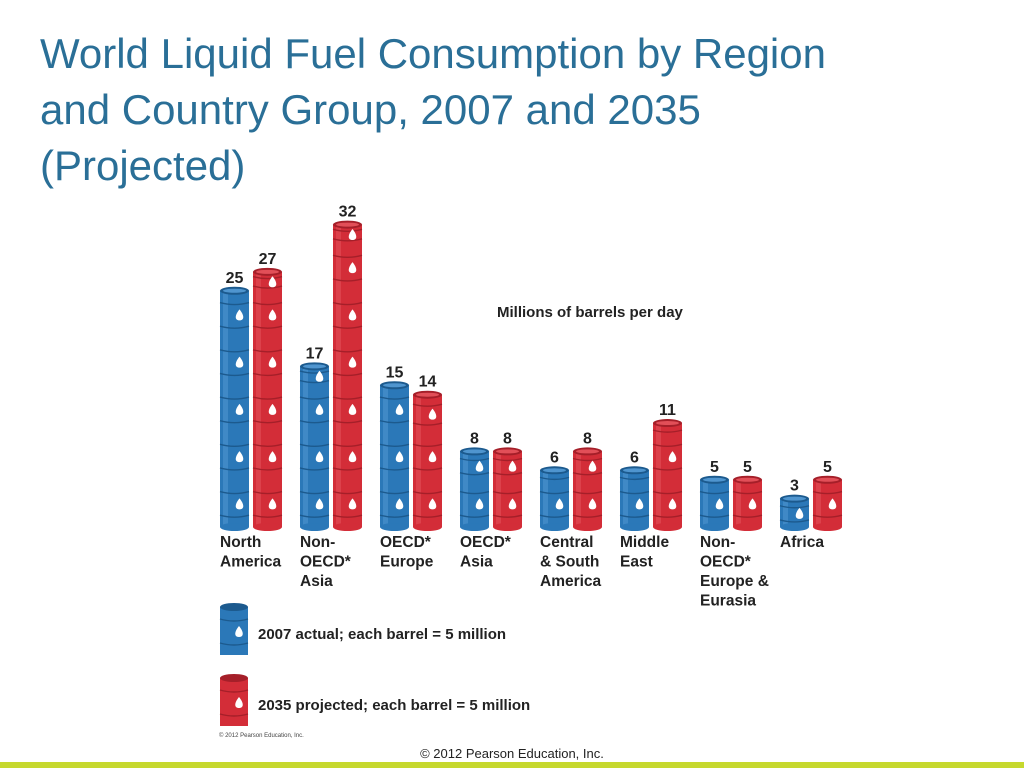  I want to click on category-label-4-0: Central, so click(566, 542).